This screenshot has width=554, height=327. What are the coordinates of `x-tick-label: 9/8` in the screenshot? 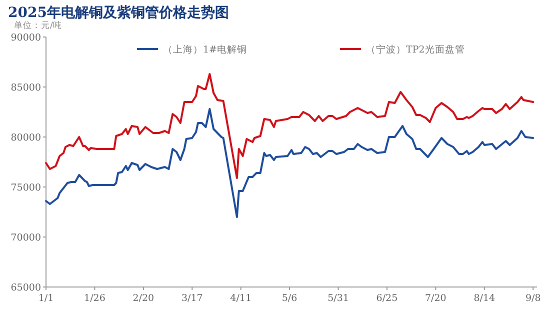 It's located at (533, 298).